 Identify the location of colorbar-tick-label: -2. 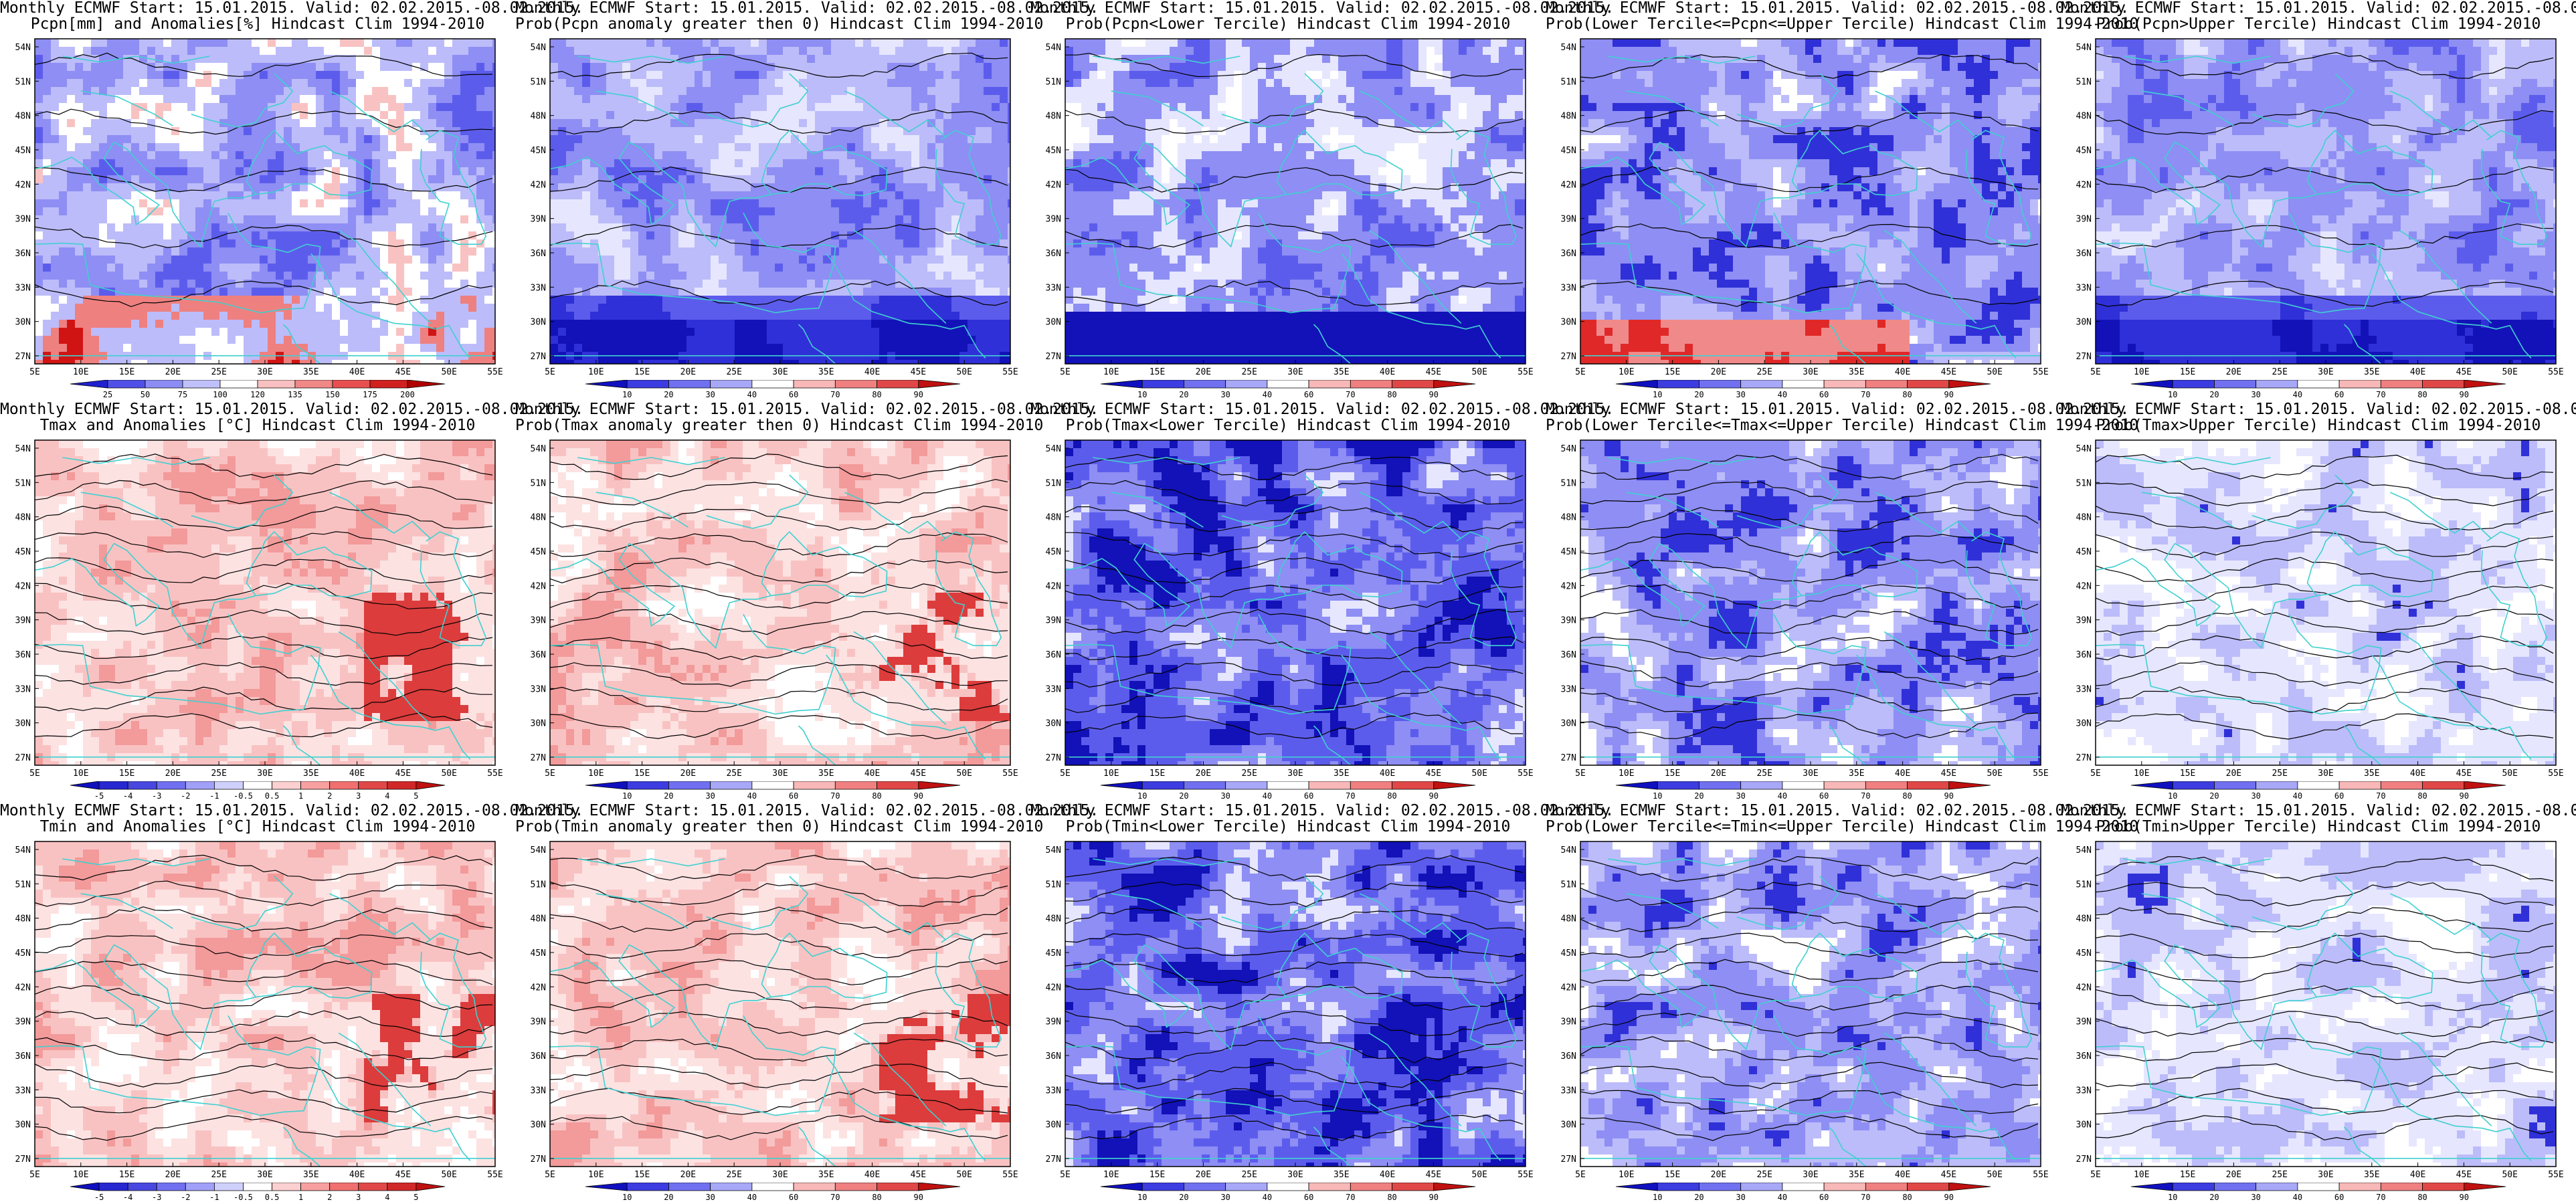
(186, 796).